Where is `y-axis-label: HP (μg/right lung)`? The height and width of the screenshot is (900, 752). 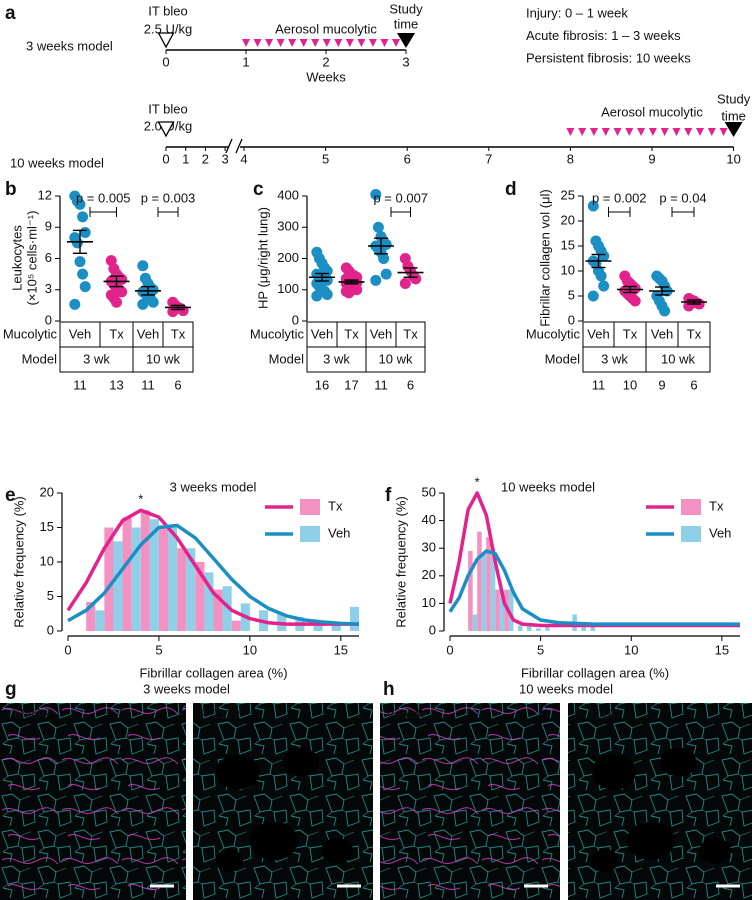
y-axis-label: HP (μg/right lung) is located at coordinates (262, 258).